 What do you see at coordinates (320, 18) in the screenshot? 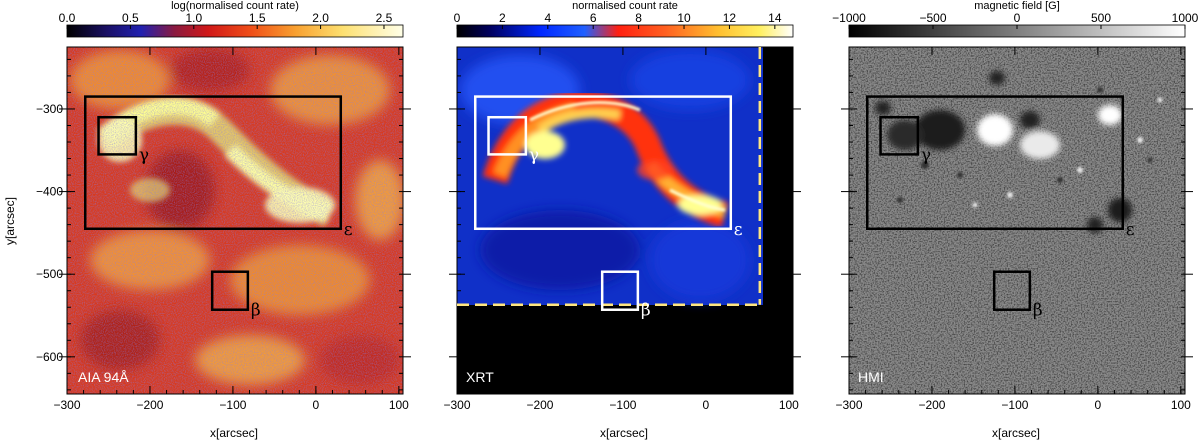
I see `colorbar-tick-label: 2.0` at bounding box center [320, 18].